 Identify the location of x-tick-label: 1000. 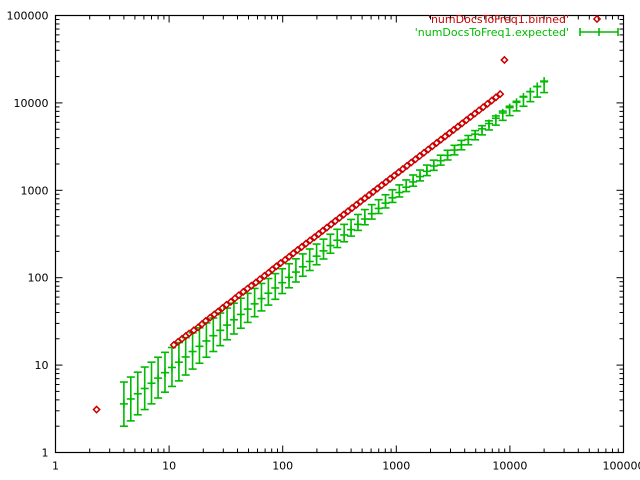
(396, 466).